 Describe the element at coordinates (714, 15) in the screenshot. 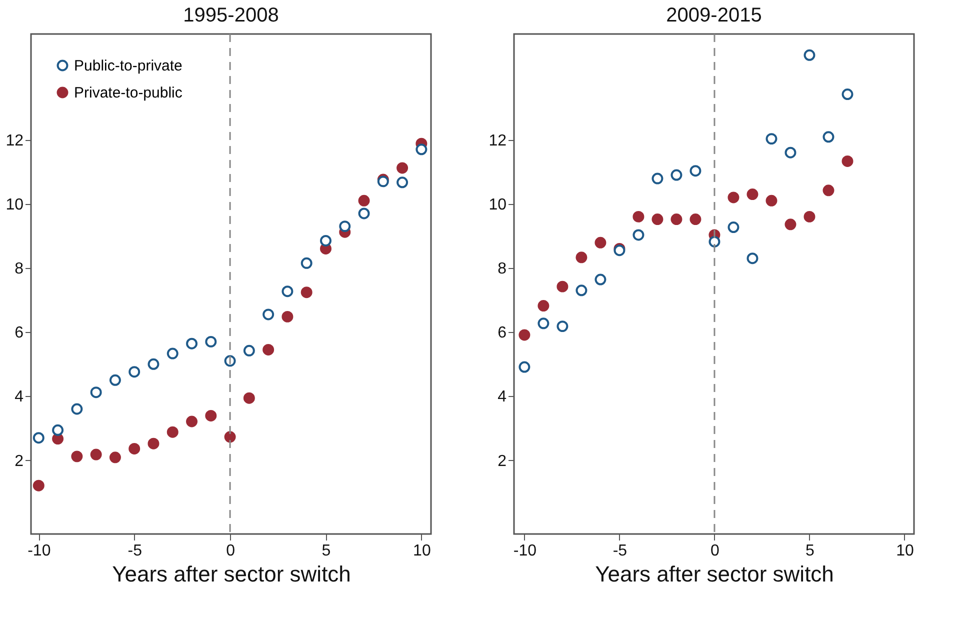

I see `chart-title: 2009-2015` at that location.